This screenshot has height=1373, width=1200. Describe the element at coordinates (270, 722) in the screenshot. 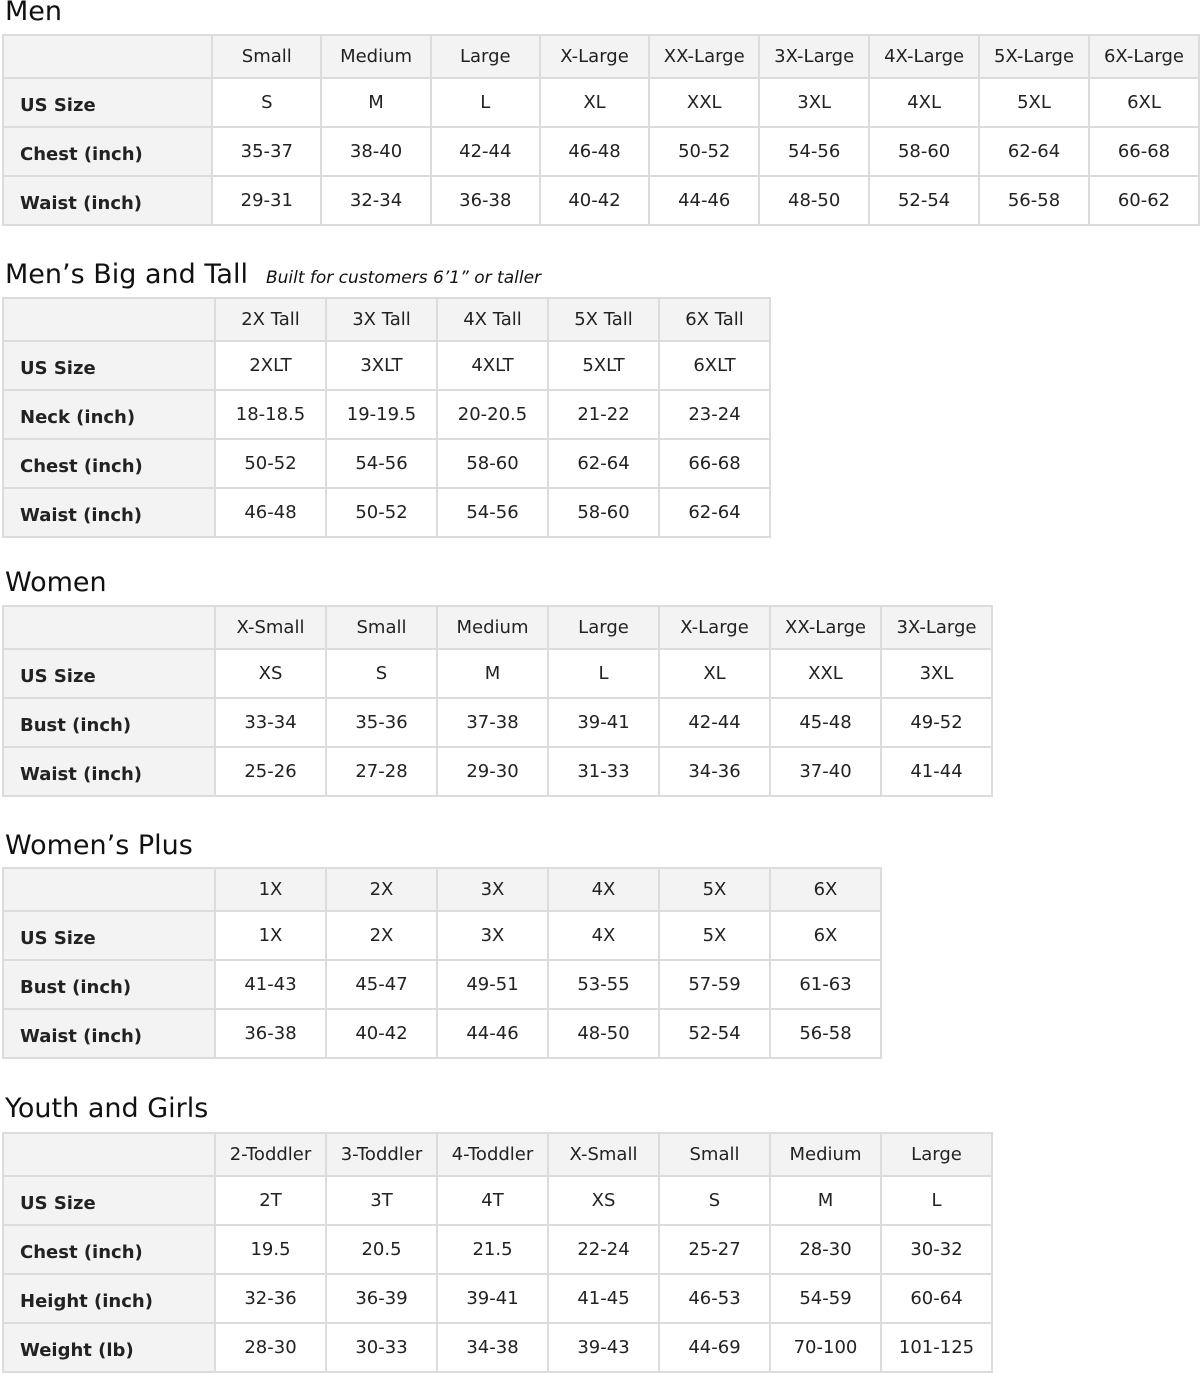

I see `table-cell: 33-34` at that location.